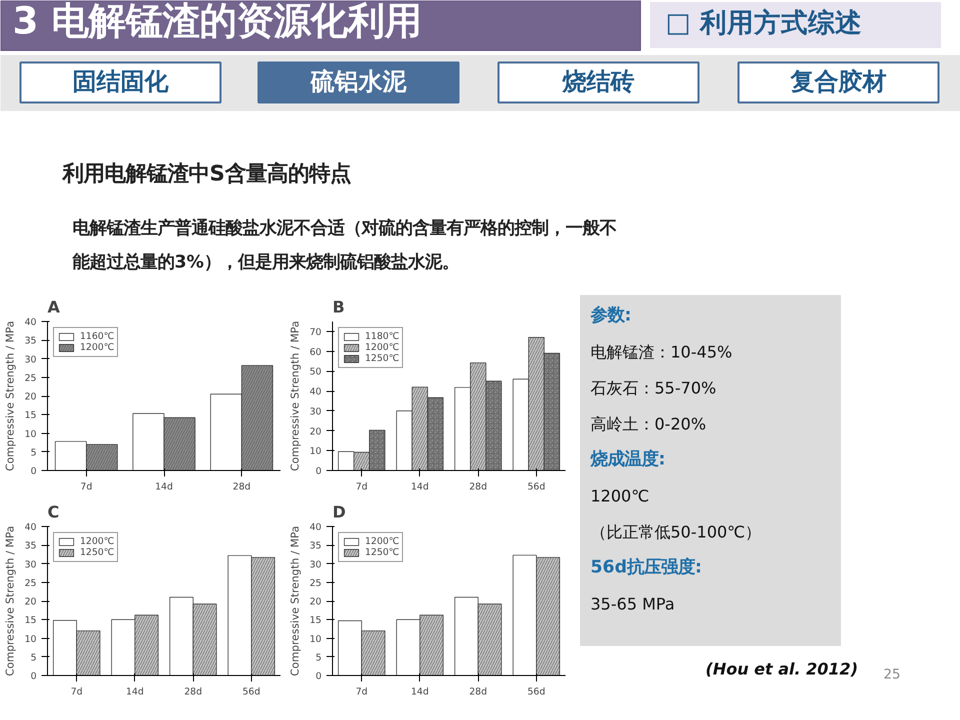  What do you see at coordinates (653, 388) in the screenshot?
I see `text: 石灰石：55-70%` at bounding box center [653, 388].